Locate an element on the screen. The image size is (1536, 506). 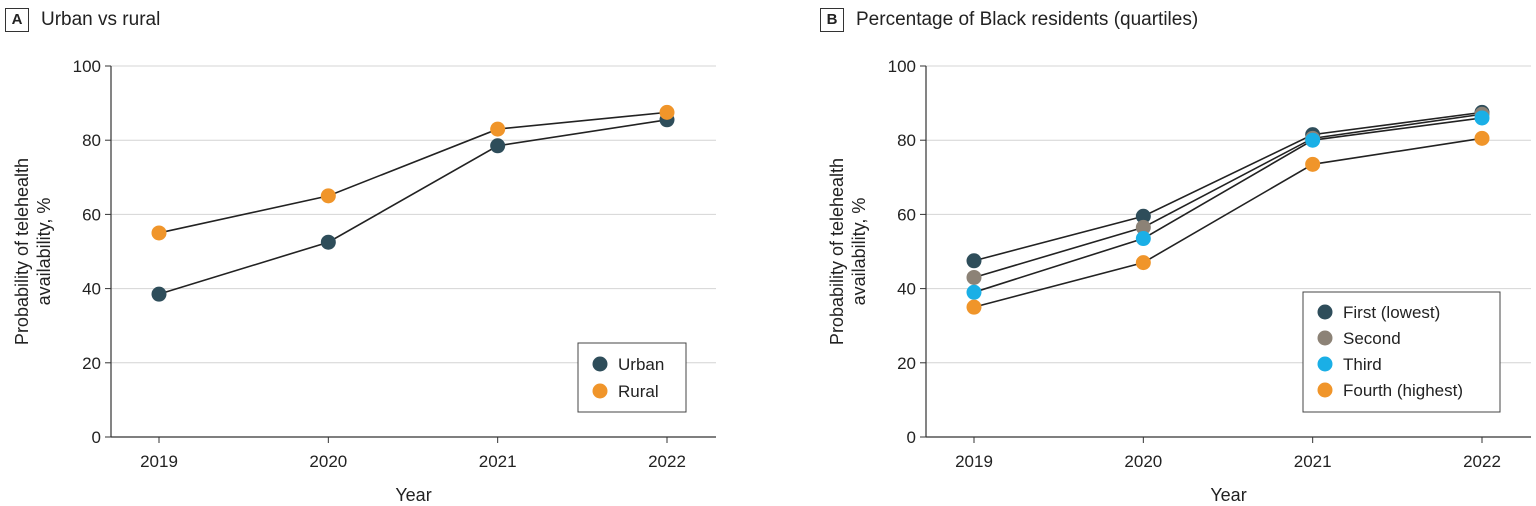
legend-label: Third is located at coordinates (1362, 364).